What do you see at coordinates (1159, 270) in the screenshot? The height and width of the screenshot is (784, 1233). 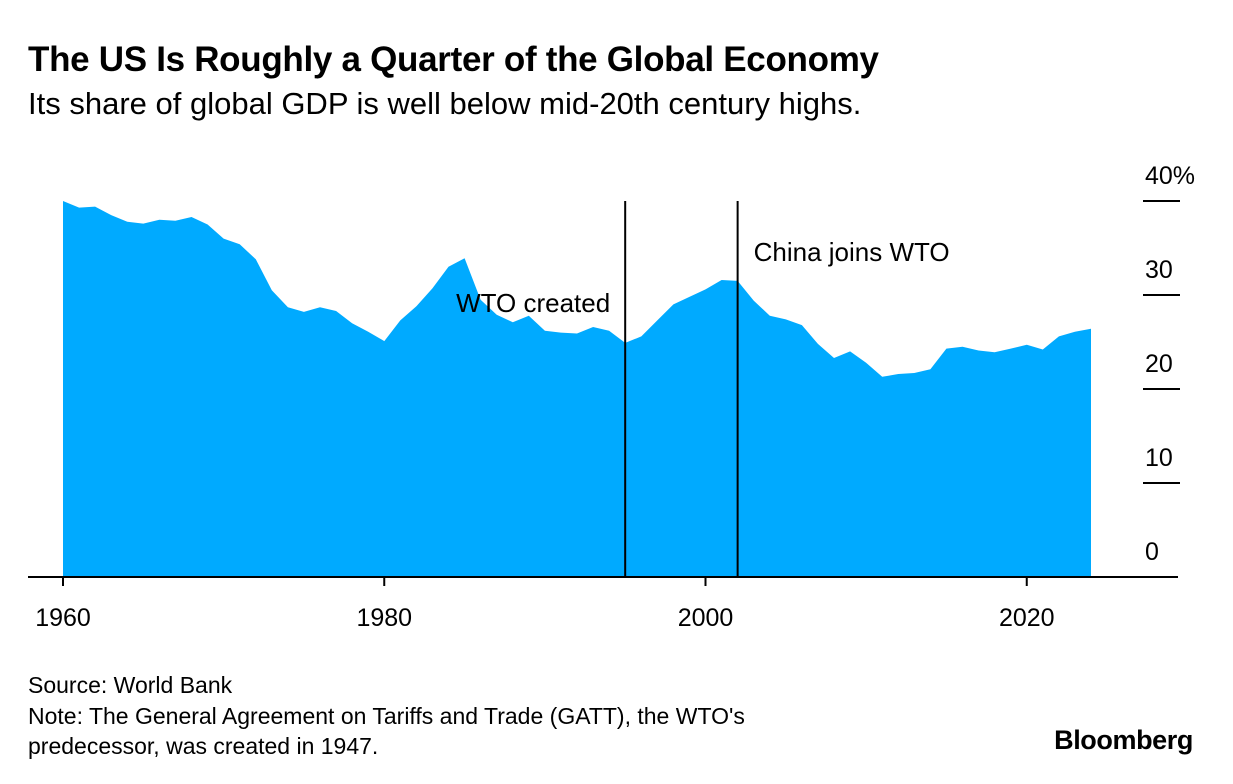 I see `y-tick-label: 30` at bounding box center [1159, 270].